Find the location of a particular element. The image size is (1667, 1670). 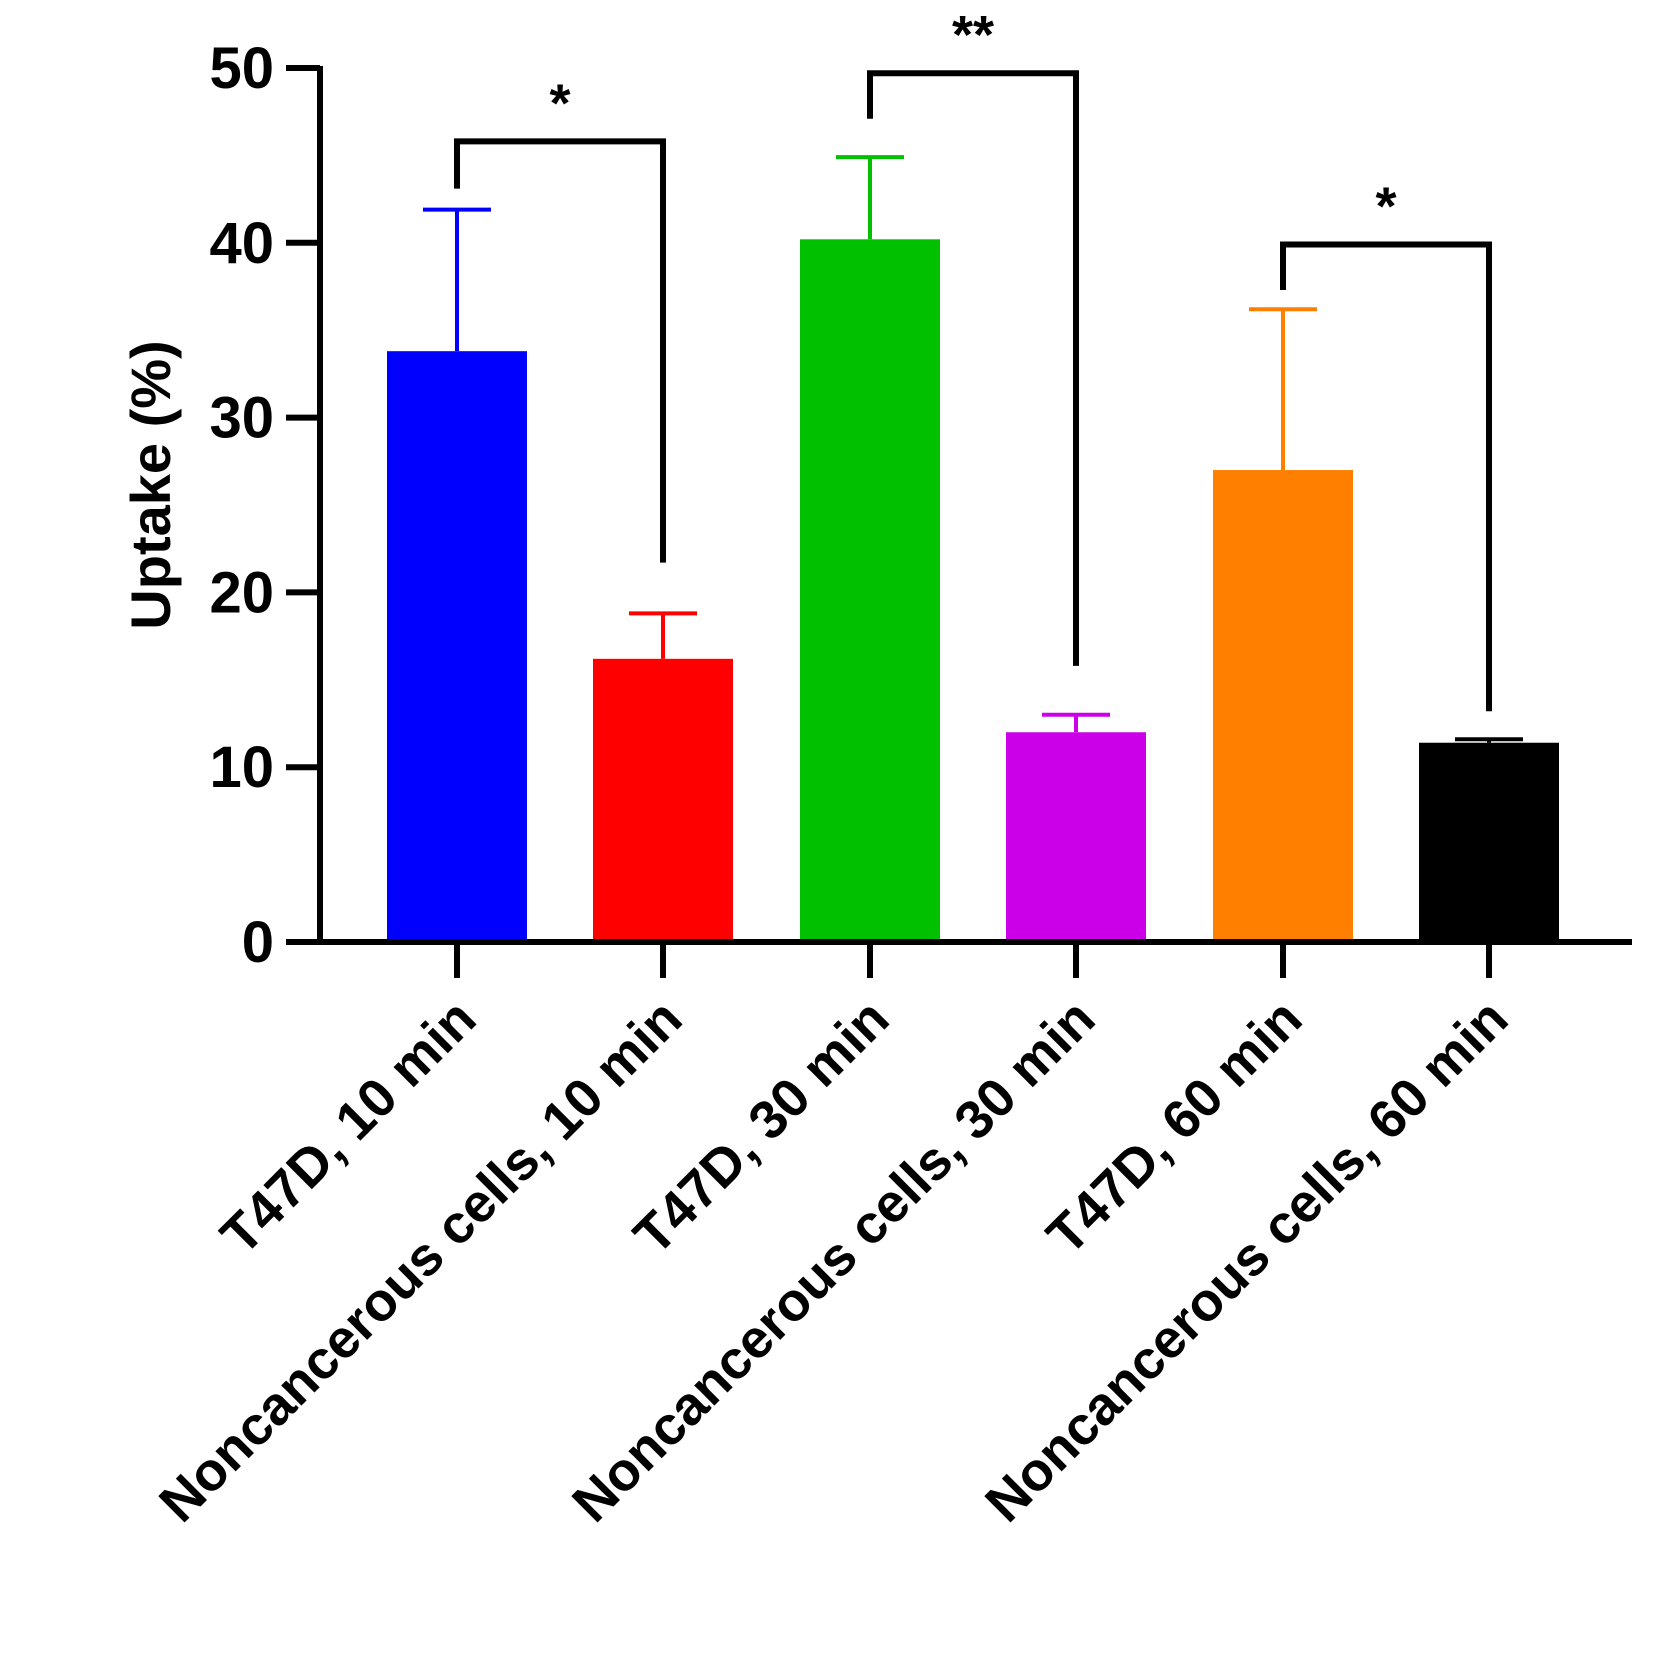

y-tick-label-40: 40 is located at coordinates (241, 243).